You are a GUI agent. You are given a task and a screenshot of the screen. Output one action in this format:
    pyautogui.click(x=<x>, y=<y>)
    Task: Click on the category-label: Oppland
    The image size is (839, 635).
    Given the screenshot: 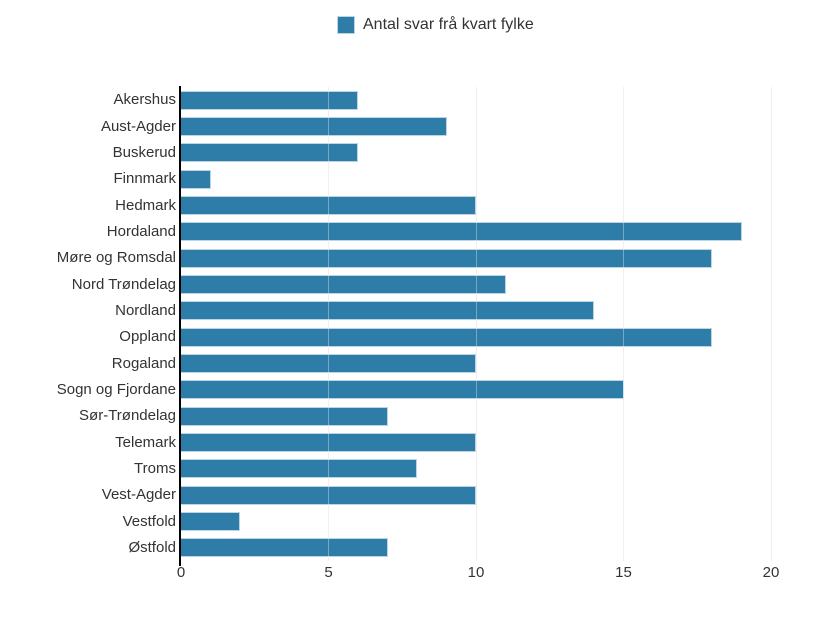 What is the action you would take?
    pyautogui.click(x=147, y=337)
    